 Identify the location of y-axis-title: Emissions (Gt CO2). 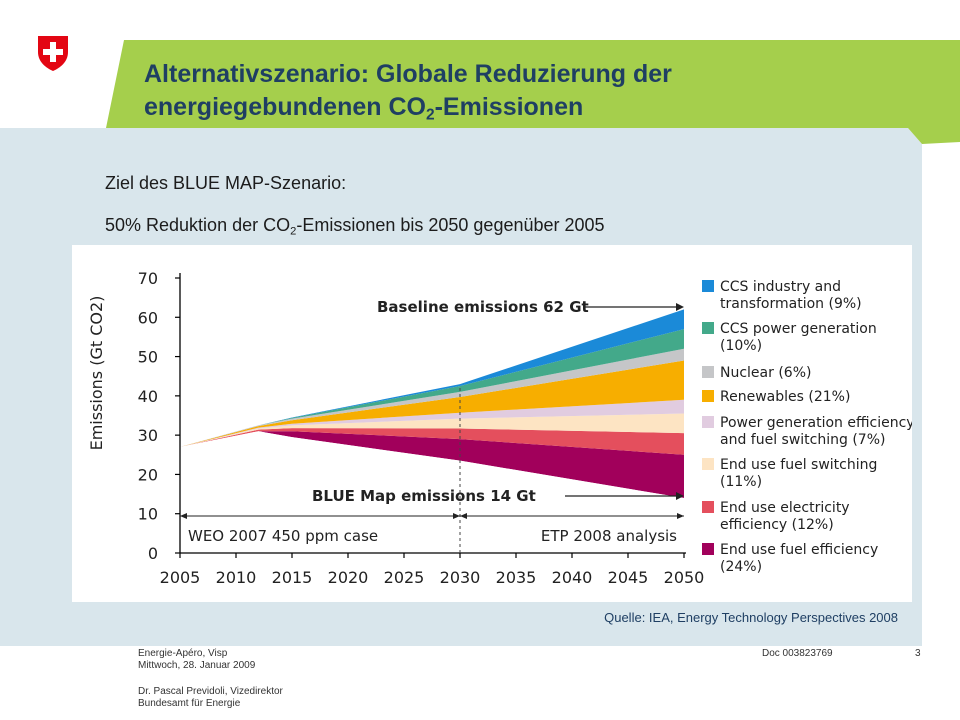
(96, 373).